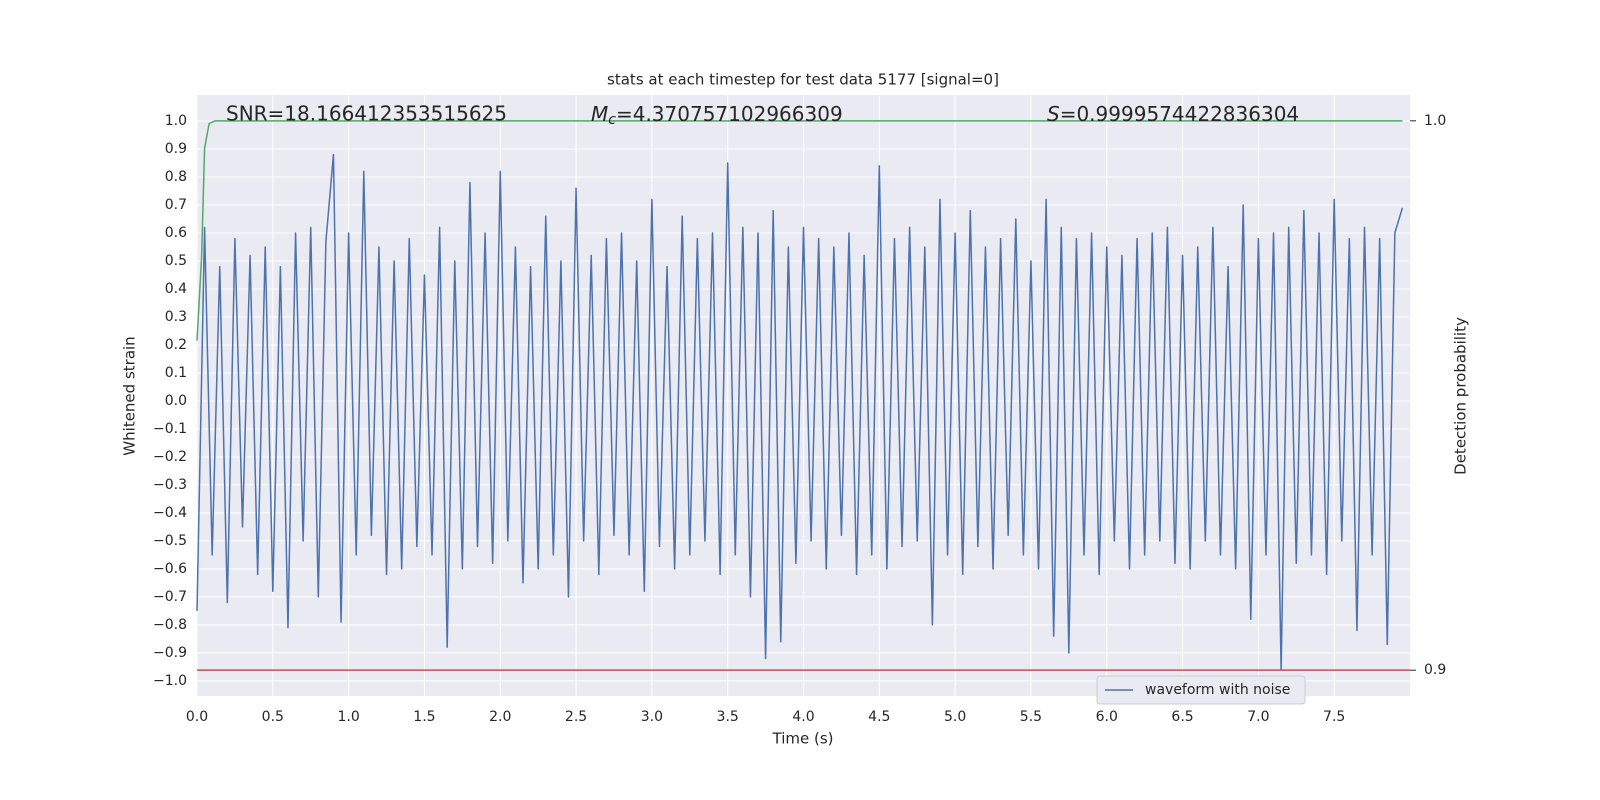 This screenshot has width=1600, height=800. I want to click on y-tick-label: 0.5, so click(176, 261).